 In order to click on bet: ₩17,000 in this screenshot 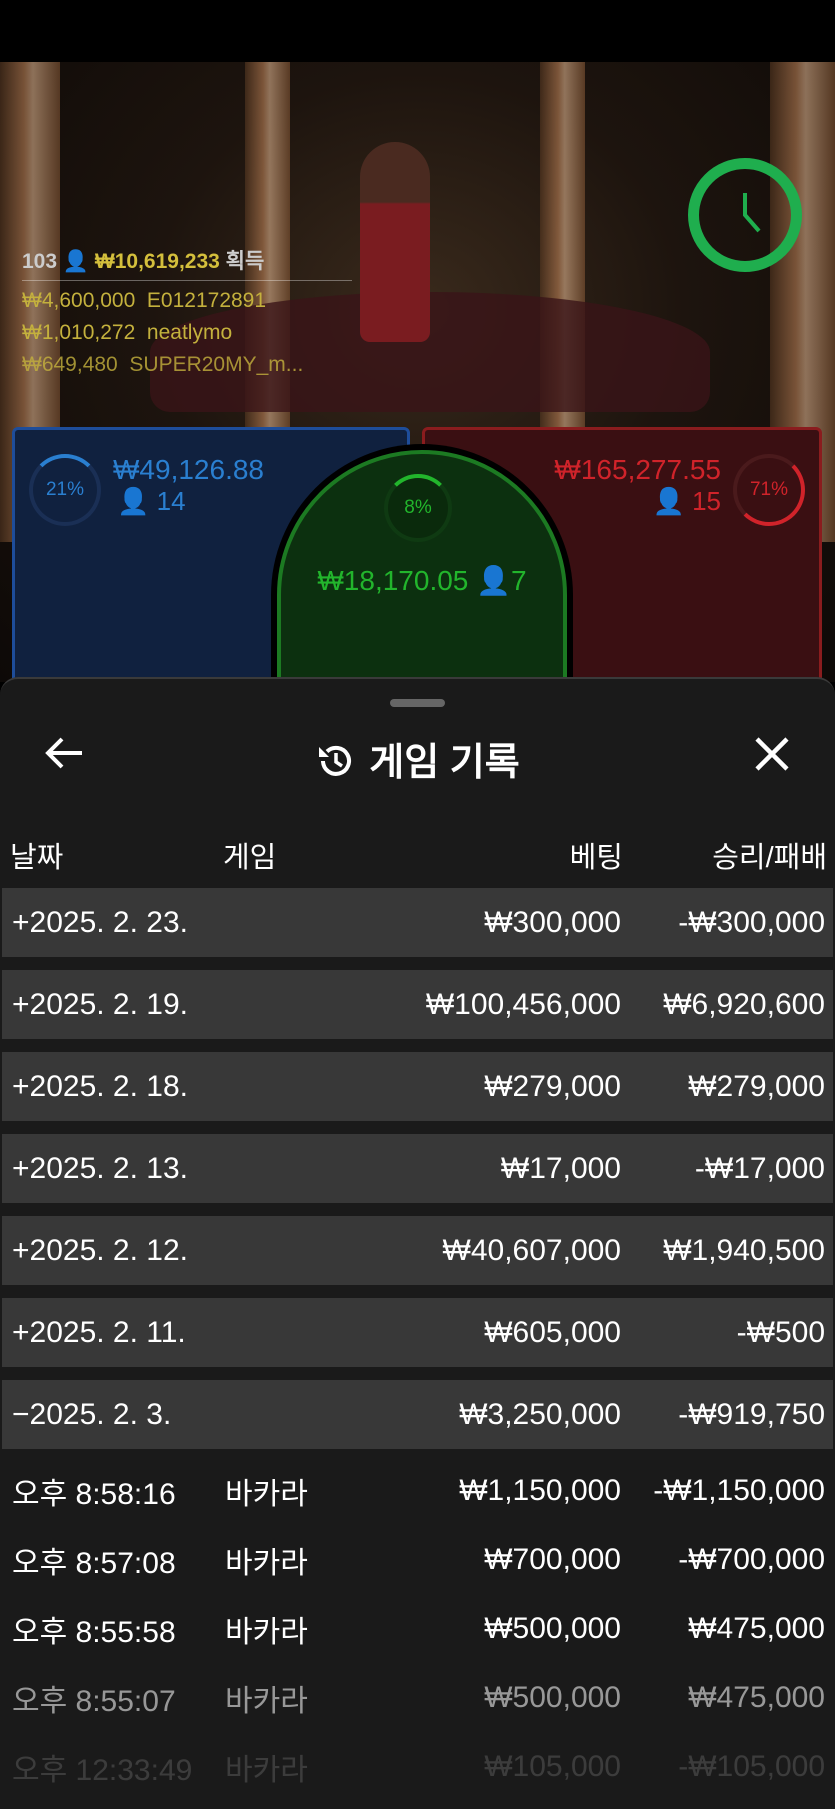, I will do `click(560, 1168)`.